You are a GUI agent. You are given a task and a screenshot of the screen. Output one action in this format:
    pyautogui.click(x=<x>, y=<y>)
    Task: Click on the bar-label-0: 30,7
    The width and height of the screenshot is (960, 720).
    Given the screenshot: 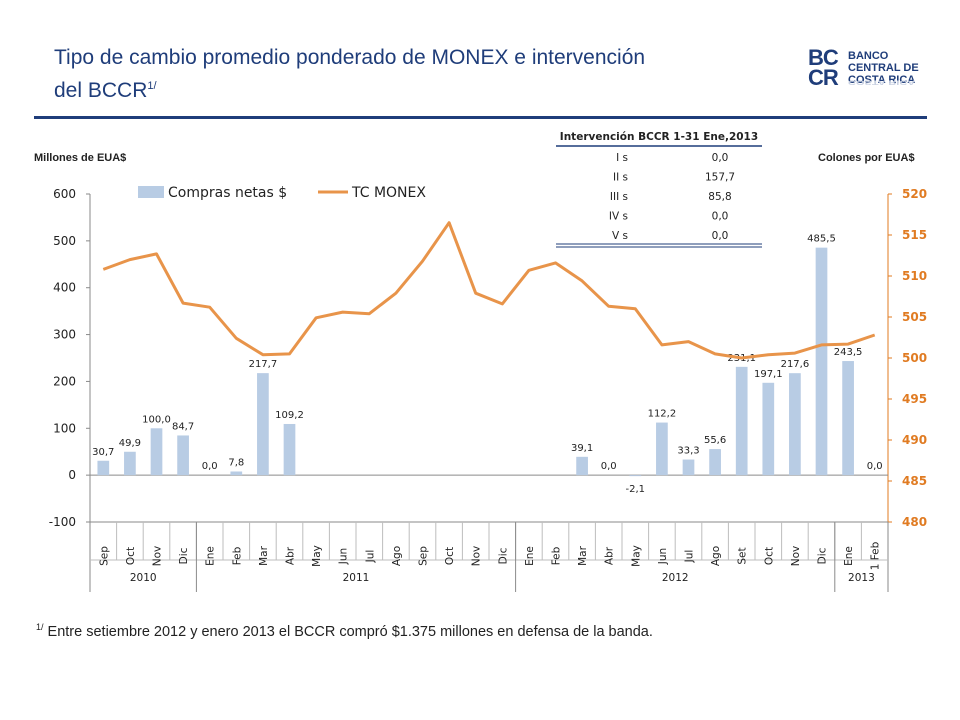 What is the action you would take?
    pyautogui.click(x=103, y=452)
    